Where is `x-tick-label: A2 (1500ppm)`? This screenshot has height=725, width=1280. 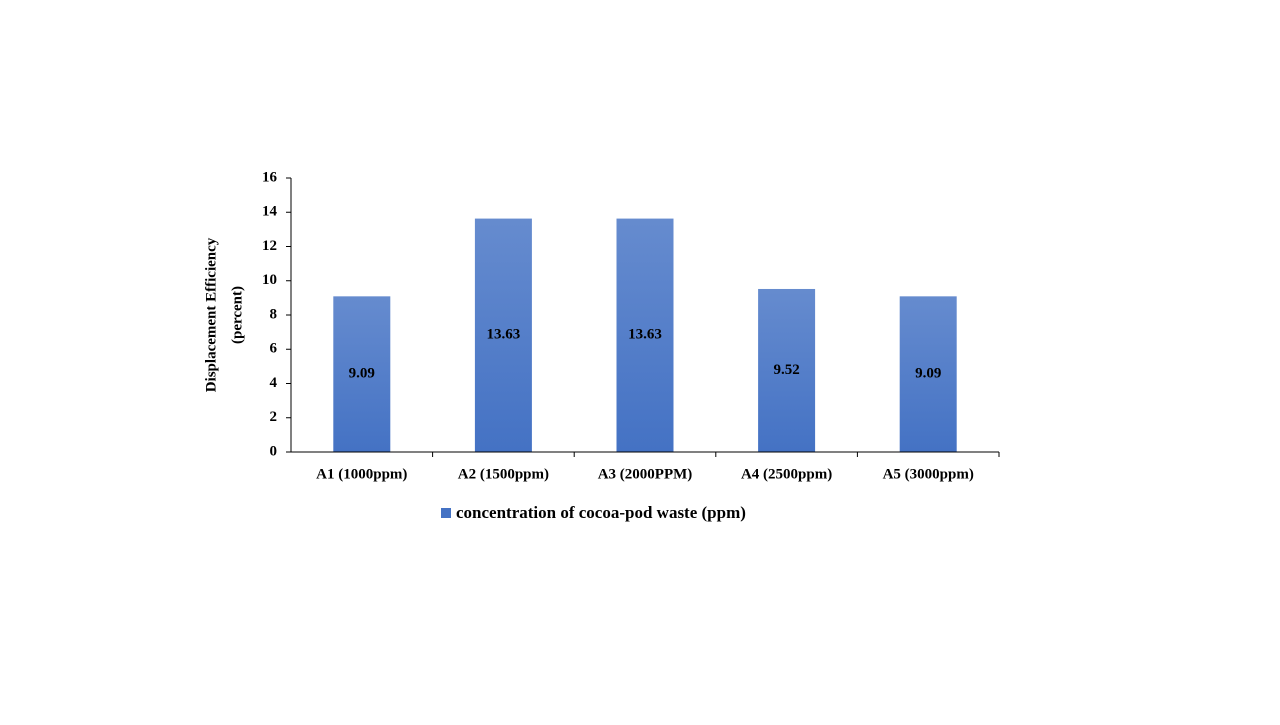
x-tick-label: A2 (1500ppm) is located at coordinates (503, 474).